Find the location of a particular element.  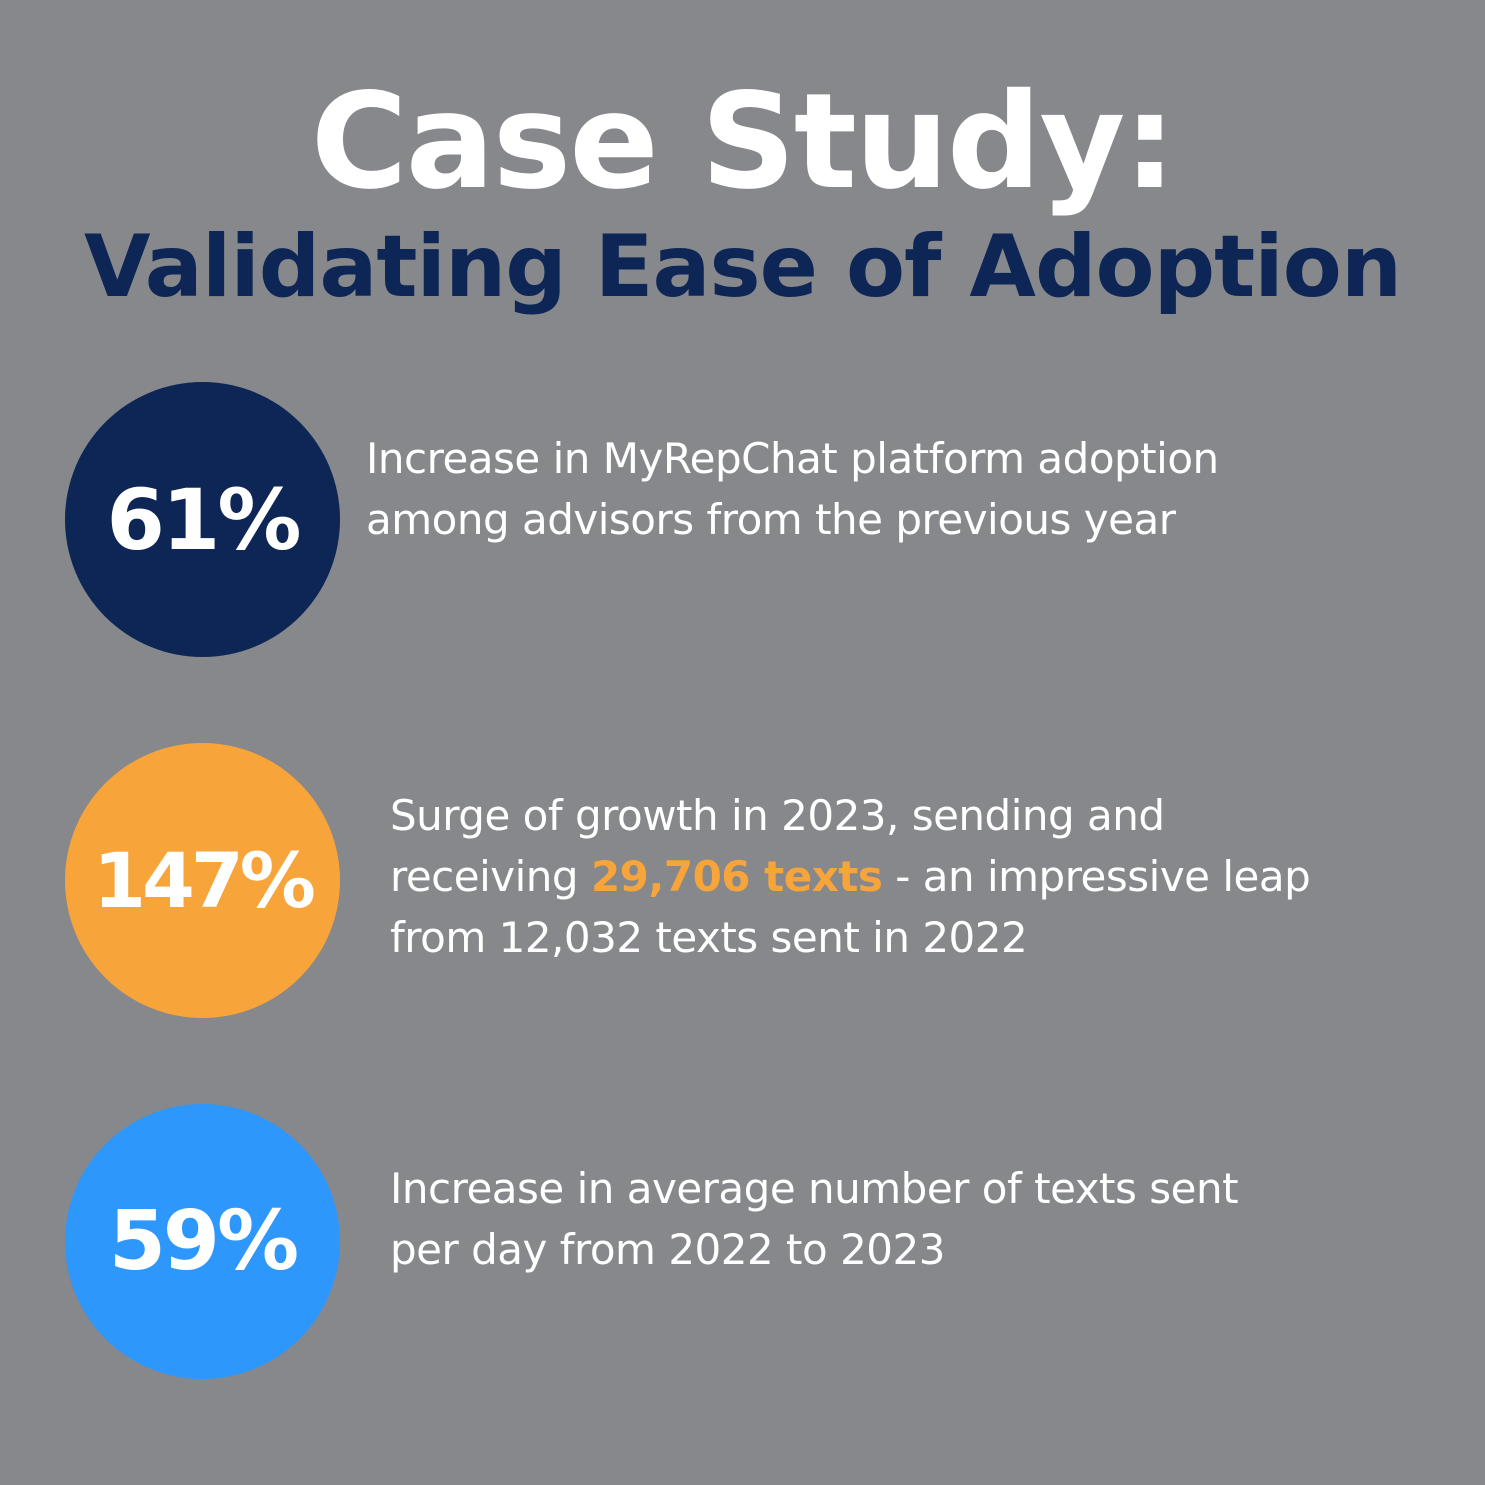

stat-value-daily-texts: 59% is located at coordinates (203, 1241).